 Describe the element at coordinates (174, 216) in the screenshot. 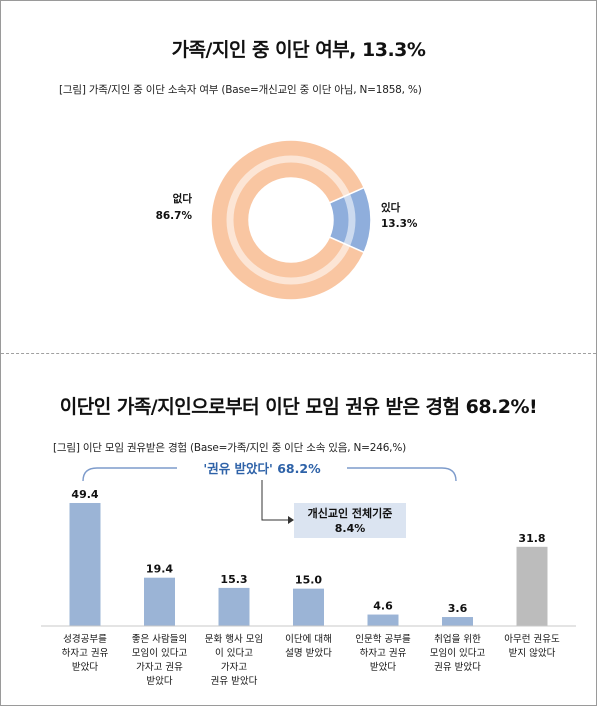

I see `donut-value-label-0: 86.7%` at that location.